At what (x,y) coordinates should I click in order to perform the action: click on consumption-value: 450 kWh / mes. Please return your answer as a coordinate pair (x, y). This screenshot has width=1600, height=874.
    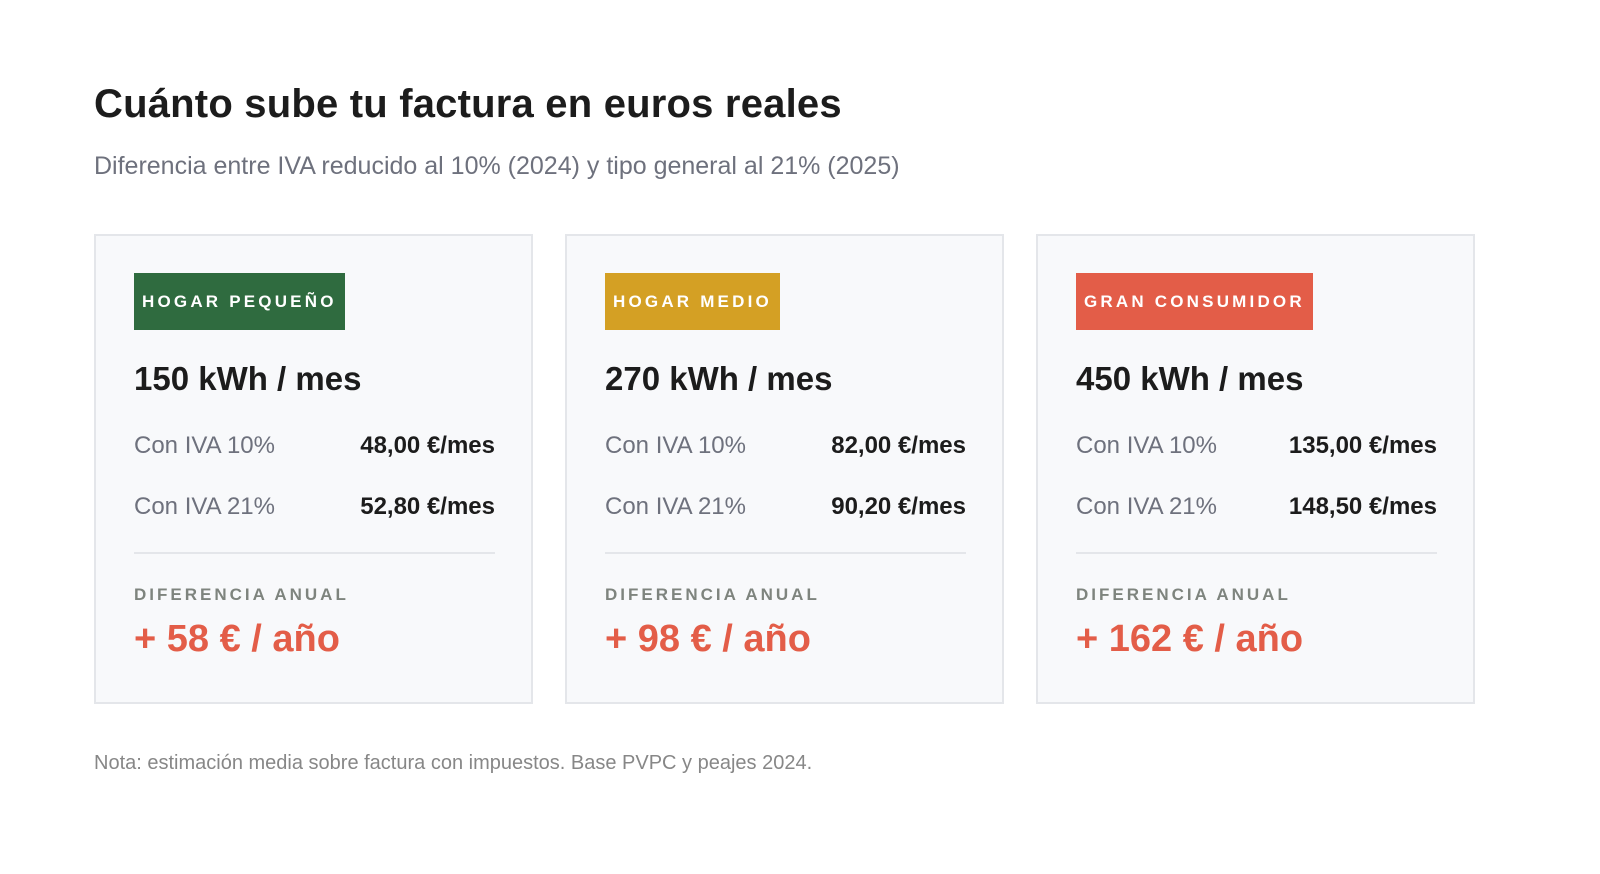
    Looking at the image, I should click on (1190, 378).